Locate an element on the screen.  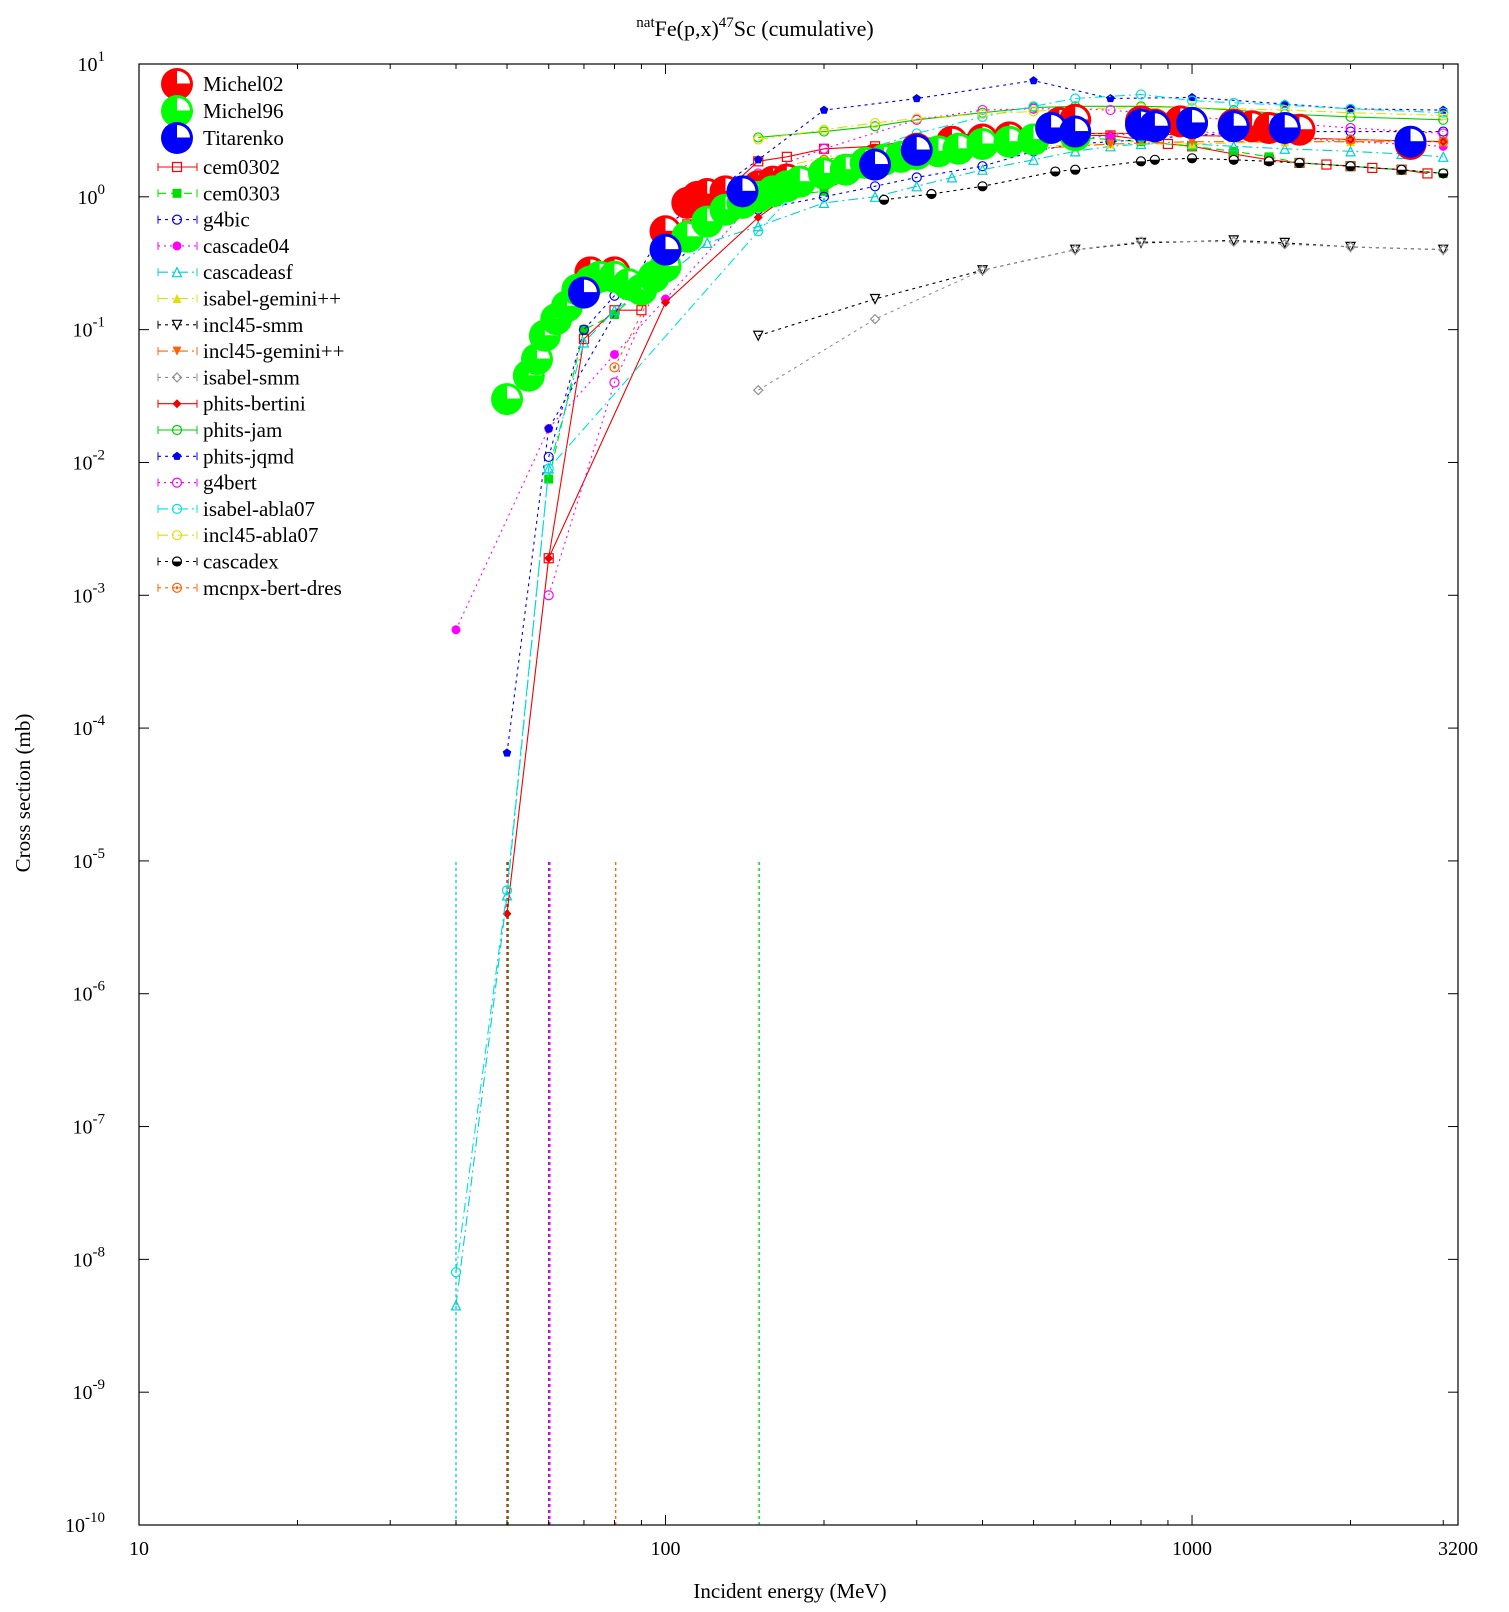
point-phits-bertini is located at coordinates (758, 217).